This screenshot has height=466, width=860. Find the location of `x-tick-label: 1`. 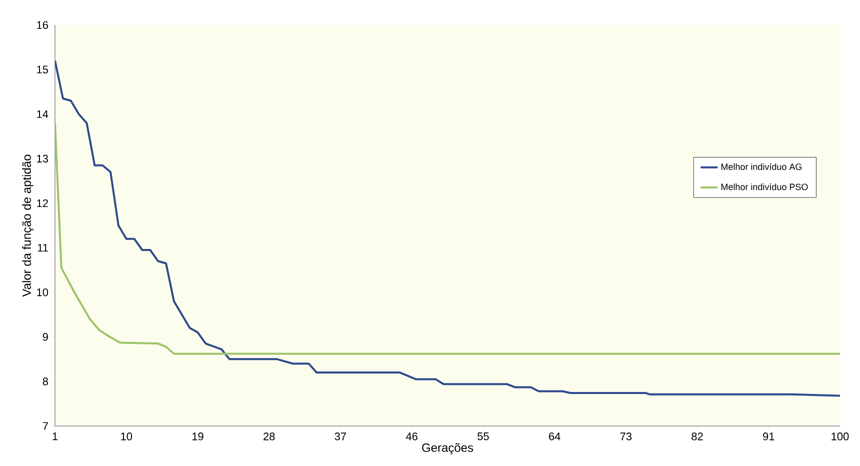

x-tick-label: 1 is located at coordinates (55, 436).